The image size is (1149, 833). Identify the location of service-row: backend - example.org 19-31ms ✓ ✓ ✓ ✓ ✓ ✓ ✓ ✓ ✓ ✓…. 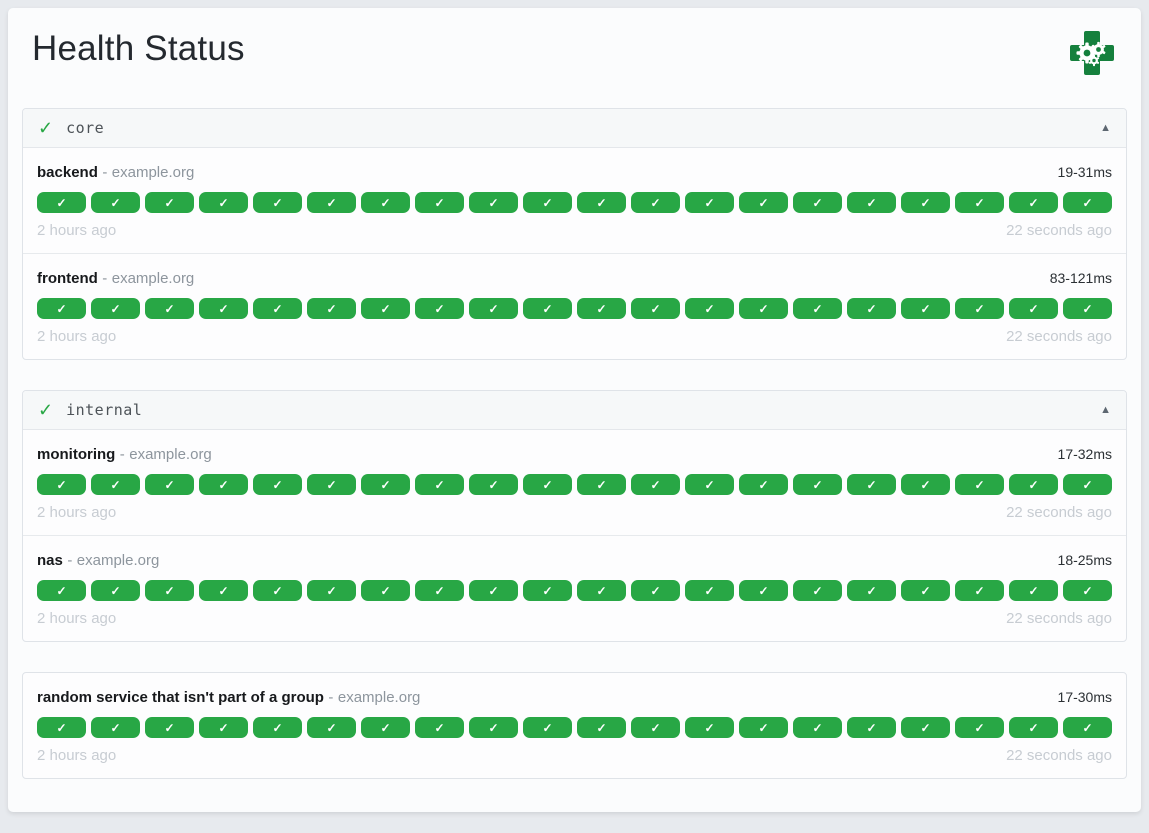
(574, 200).